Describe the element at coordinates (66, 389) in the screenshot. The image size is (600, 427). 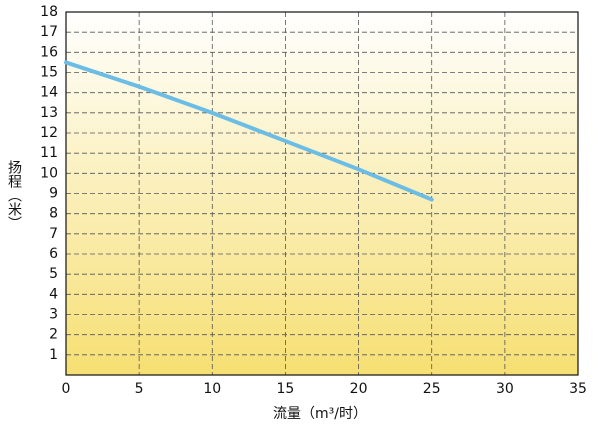
I see `x-tick-label: 0` at that location.